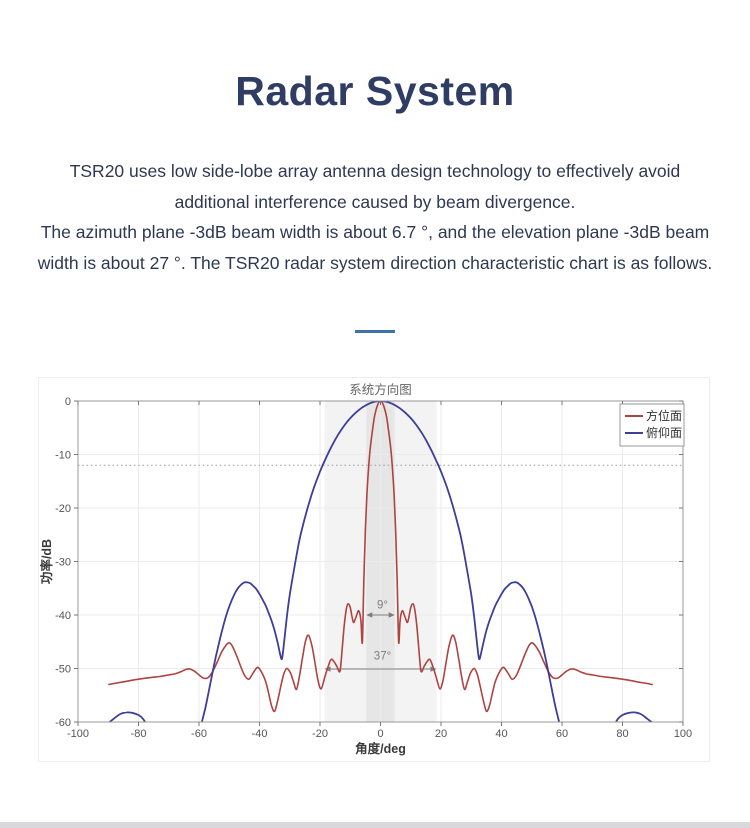 The height and width of the screenshot is (828, 750). Describe the element at coordinates (382, 656) in the screenshot. I see `svg-text: 37°` at that location.